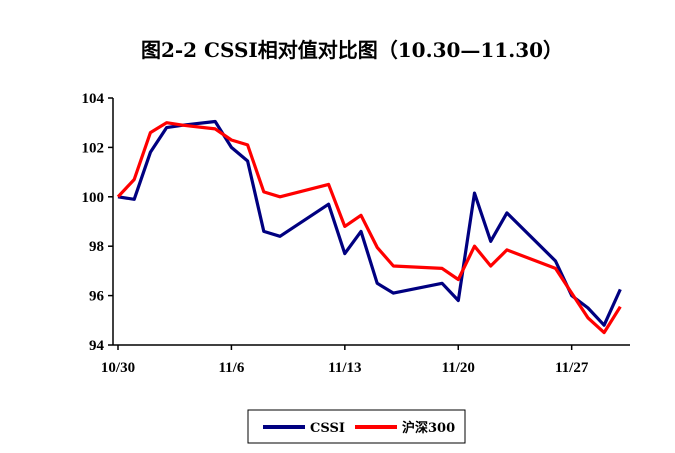  Describe the element at coordinates (93, 99) in the screenshot. I see `y-tick-label: 104` at that location.